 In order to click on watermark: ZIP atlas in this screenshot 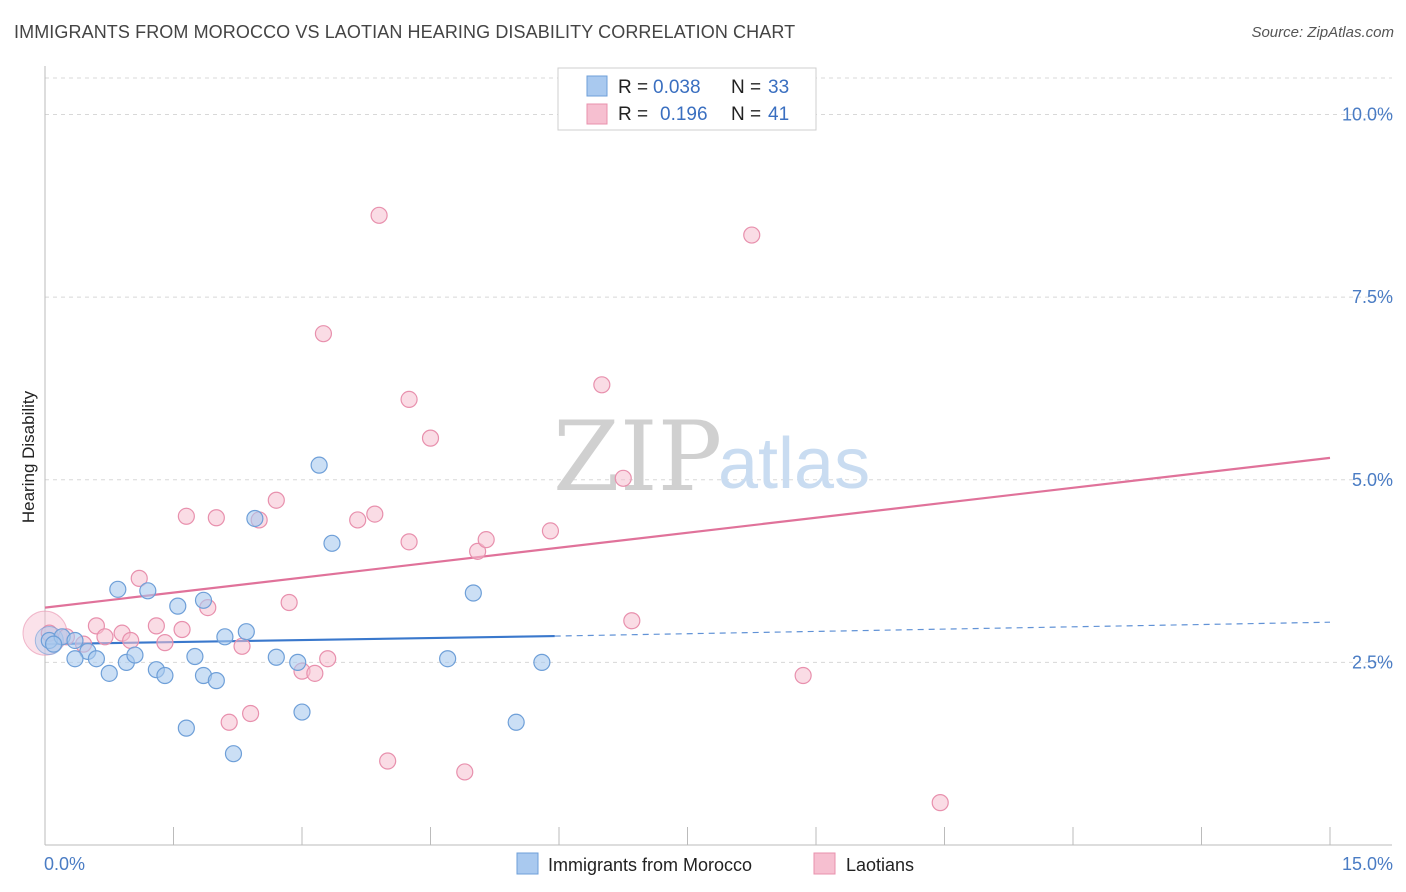, I will do `click(711, 457)`.